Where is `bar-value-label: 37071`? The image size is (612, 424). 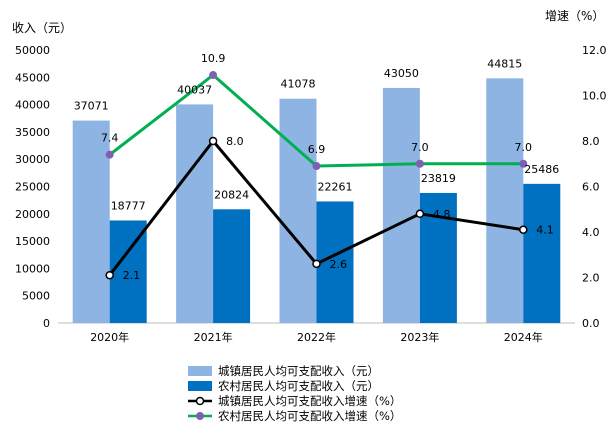 bar-value-label: 37071 is located at coordinates (91, 106).